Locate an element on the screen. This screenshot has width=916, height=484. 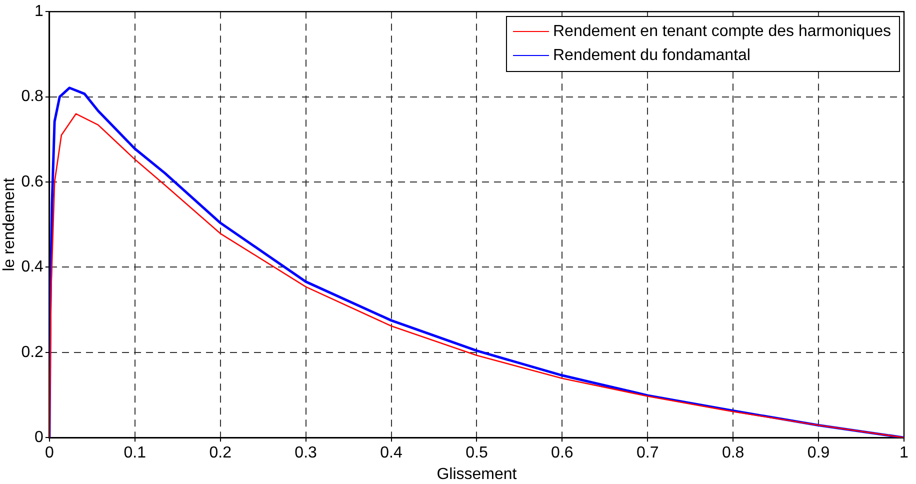
x-tick-label: 0.2 is located at coordinates (220, 453).